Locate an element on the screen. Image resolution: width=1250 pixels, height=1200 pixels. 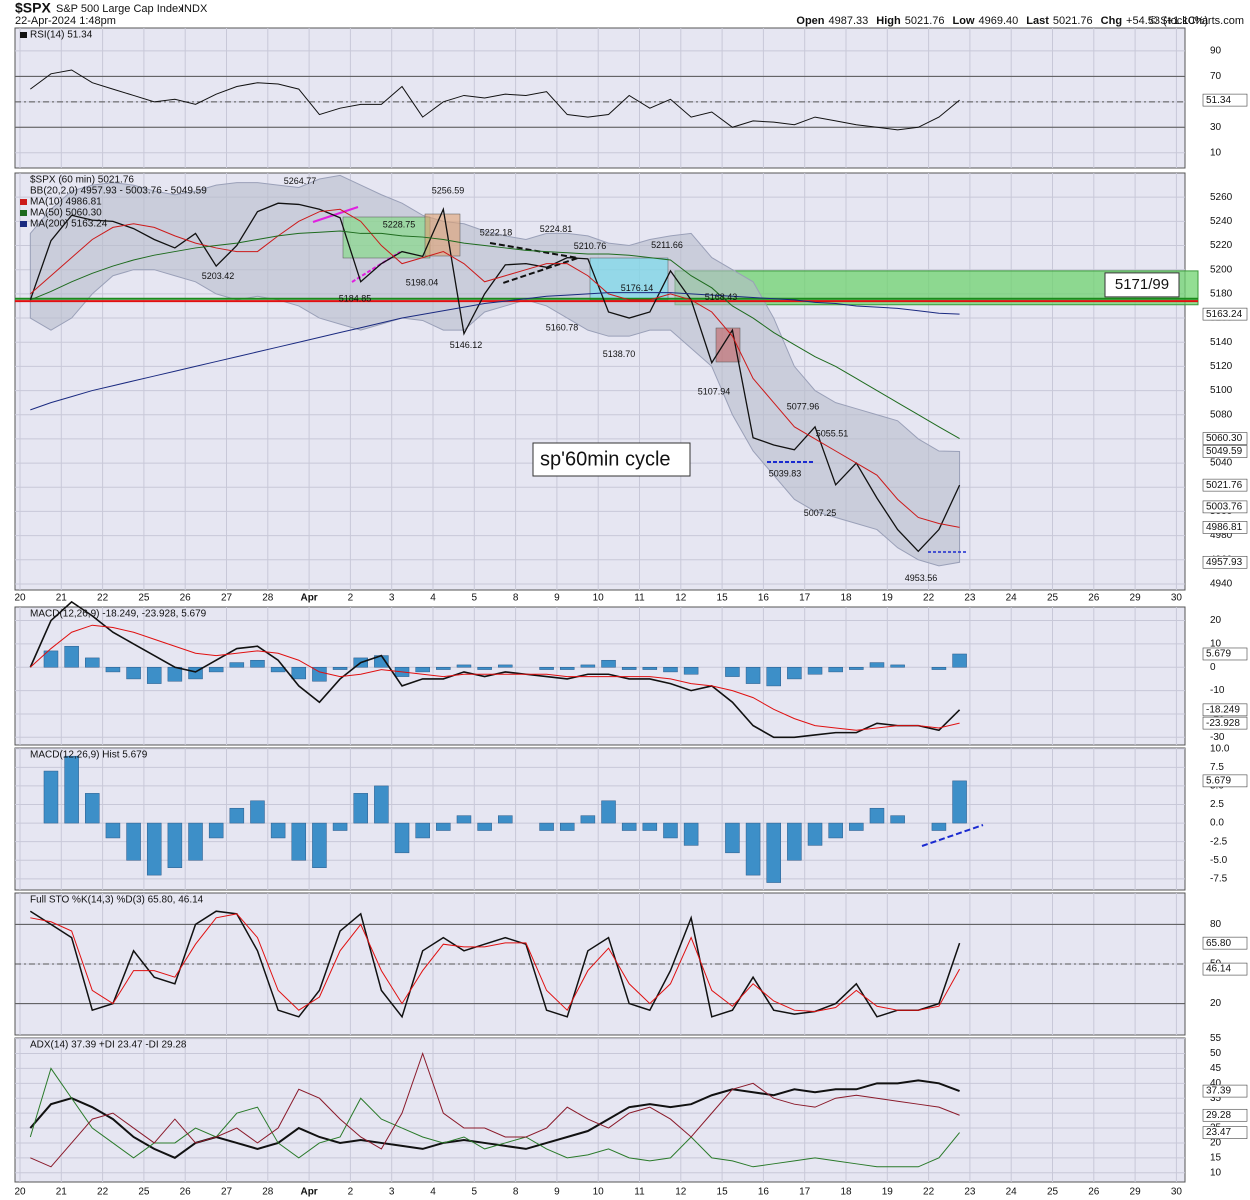
x-tick-label: 20 is located at coordinates (20, 1192).